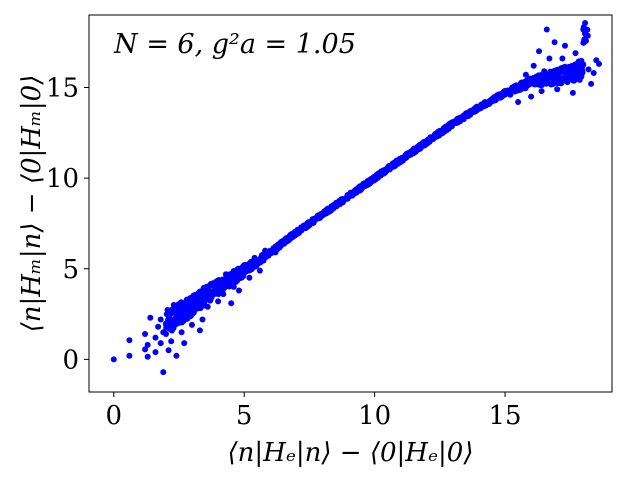  What do you see at coordinates (234, 44) in the screenshot?
I see `chart-annotation: N = 6, g²a = 1.05` at bounding box center [234, 44].